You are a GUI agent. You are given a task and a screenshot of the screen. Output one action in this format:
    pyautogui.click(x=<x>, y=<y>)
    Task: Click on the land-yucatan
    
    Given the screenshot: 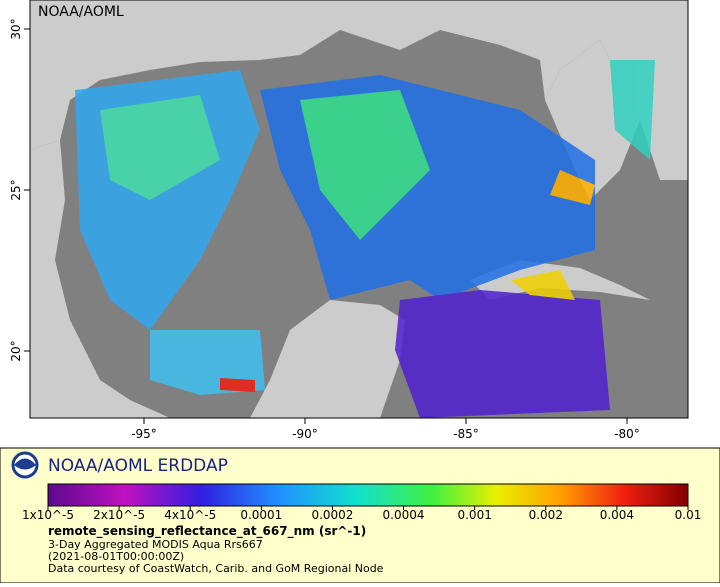 What is the action you would take?
    pyautogui.click(x=327, y=359)
    